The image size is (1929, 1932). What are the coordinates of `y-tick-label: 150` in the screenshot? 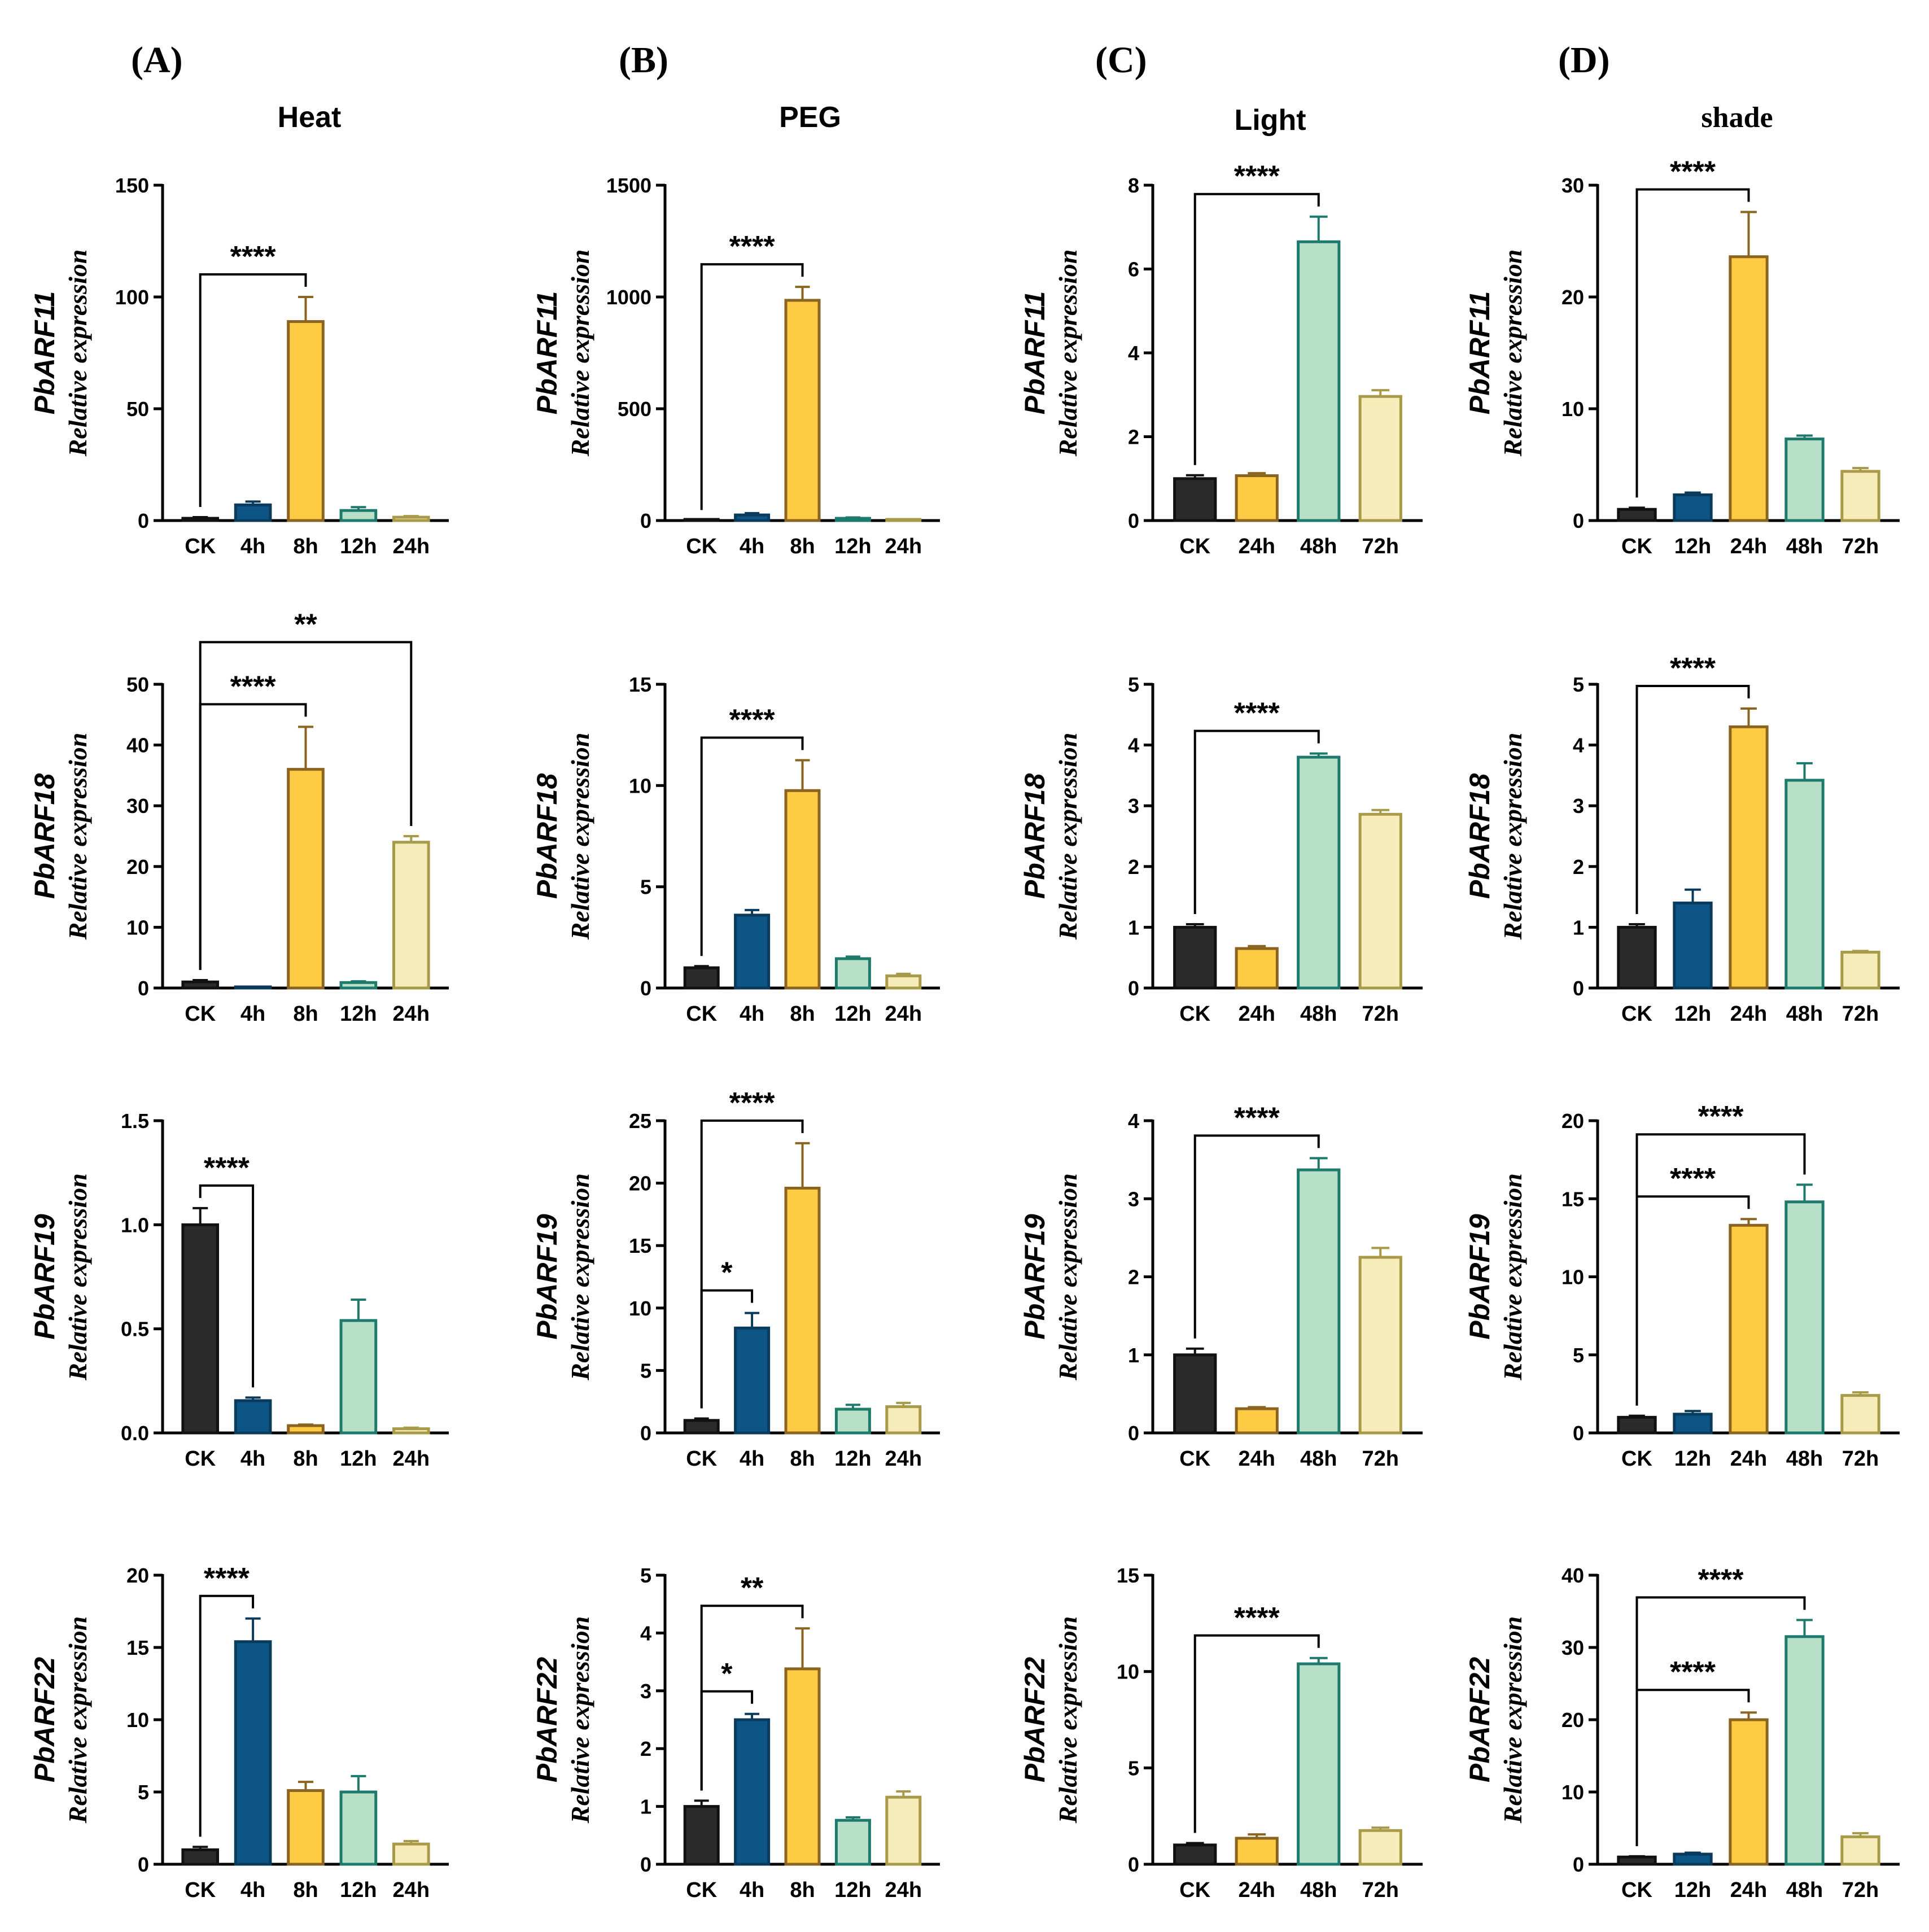 It's located at (132, 186).